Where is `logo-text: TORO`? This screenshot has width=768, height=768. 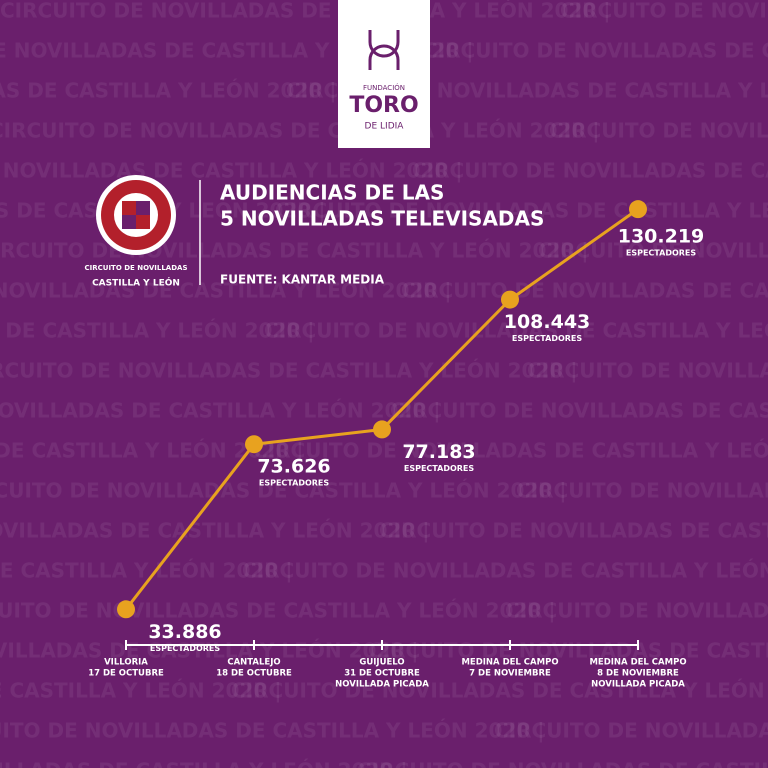
logo-text: TORO is located at coordinates (383, 105).